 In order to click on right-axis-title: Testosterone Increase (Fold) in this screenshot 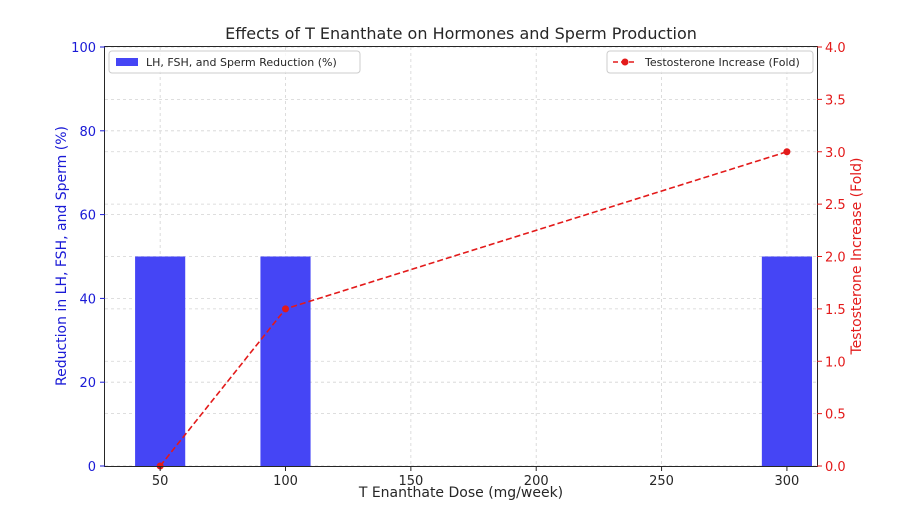, I will do `click(857, 257)`.